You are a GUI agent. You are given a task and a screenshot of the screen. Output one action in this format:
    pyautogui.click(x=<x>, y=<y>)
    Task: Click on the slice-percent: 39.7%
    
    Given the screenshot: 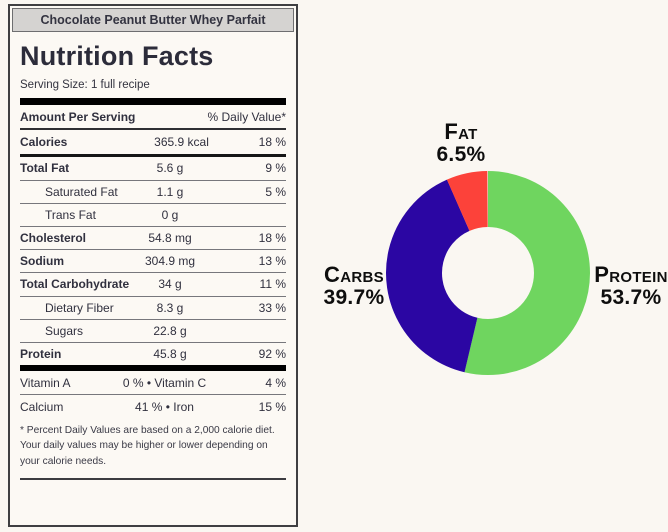 What is the action you would take?
    pyautogui.click(x=354, y=297)
    